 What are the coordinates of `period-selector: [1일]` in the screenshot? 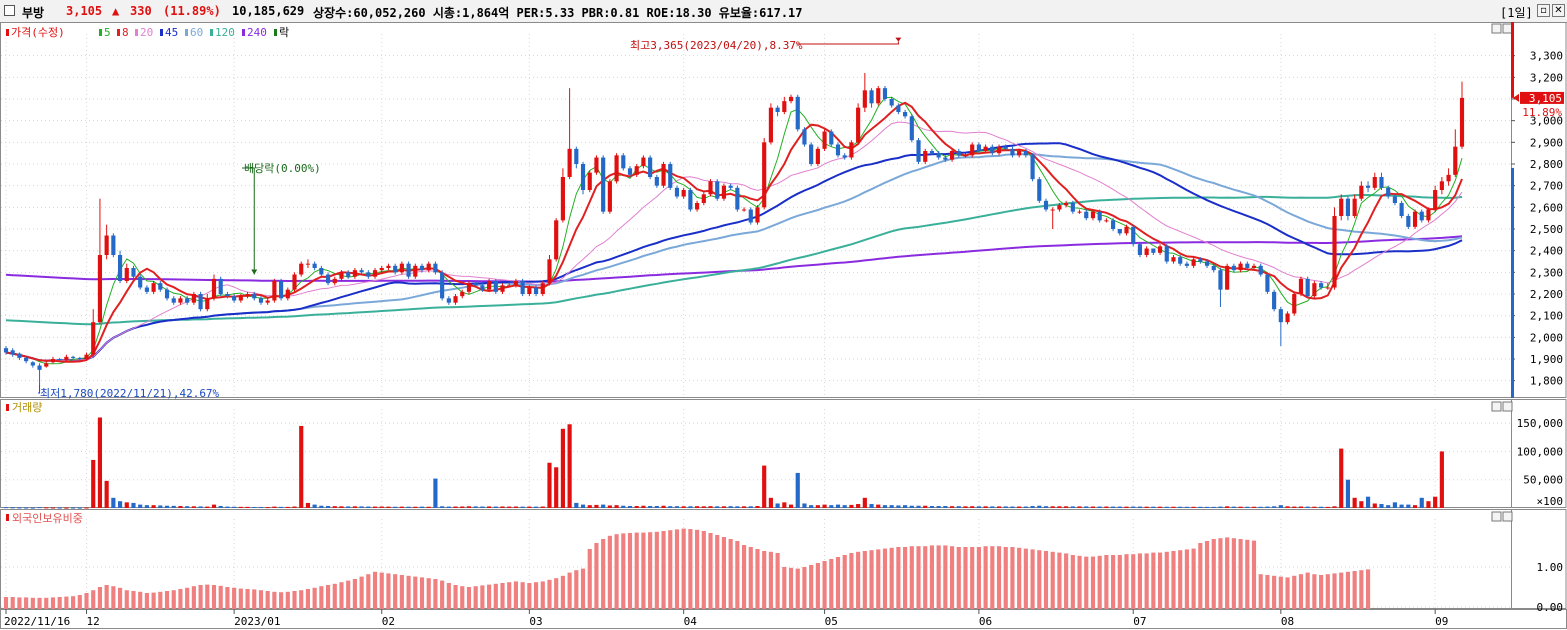 It's located at (1516, 13).